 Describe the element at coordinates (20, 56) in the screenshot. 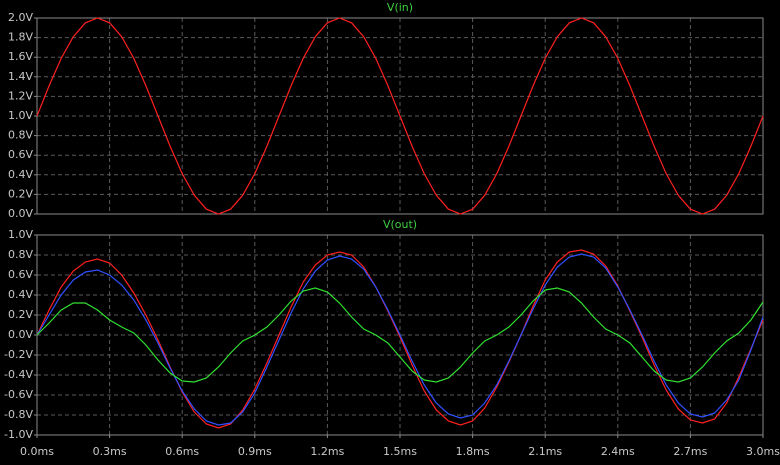

I see `y-tick-label: 1.6V` at that location.